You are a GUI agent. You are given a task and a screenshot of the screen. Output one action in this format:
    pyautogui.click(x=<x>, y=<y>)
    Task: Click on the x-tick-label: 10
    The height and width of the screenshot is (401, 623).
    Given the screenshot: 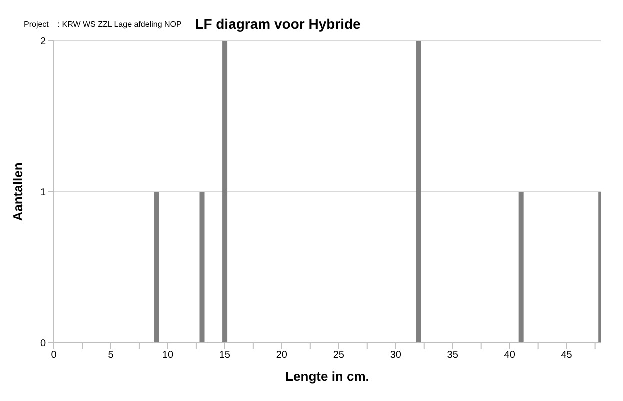 What is the action you would take?
    pyautogui.click(x=168, y=356)
    